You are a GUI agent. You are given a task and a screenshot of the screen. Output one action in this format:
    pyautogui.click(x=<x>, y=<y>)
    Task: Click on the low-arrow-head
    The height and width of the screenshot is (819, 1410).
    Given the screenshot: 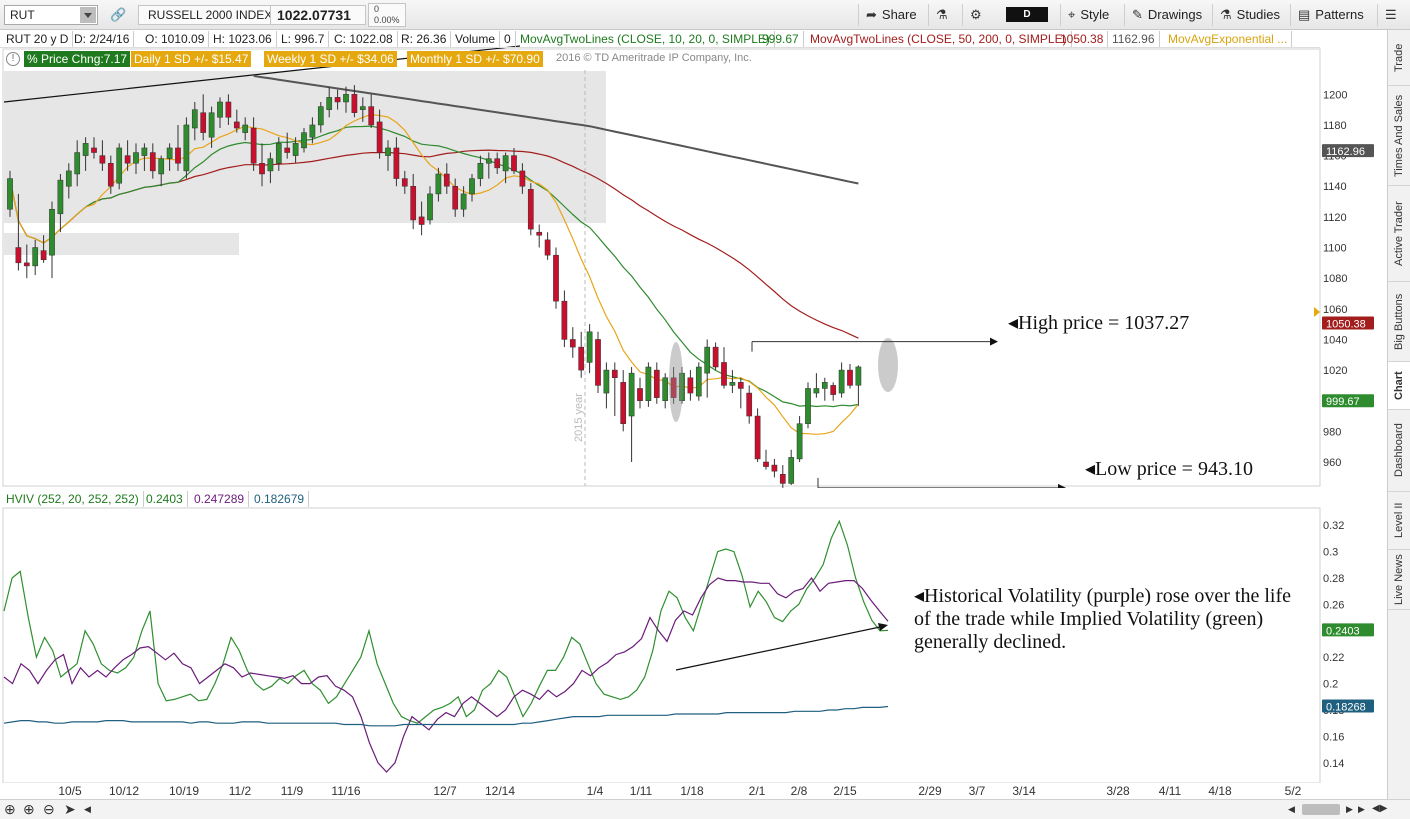 What is the action you would take?
    pyautogui.click(x=1062, y=485)
    